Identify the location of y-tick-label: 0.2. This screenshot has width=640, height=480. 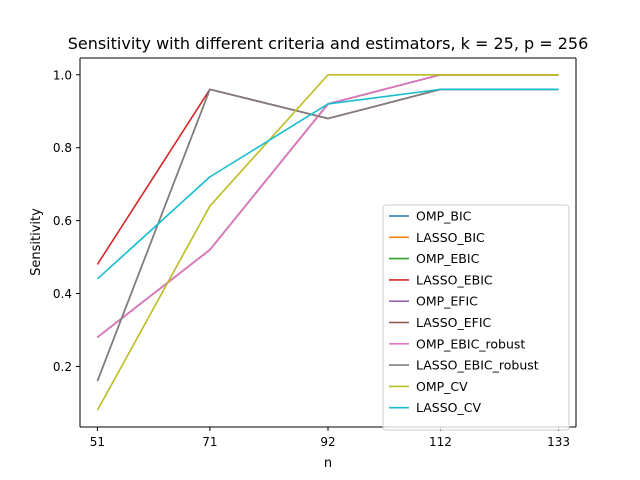
(62, 367).